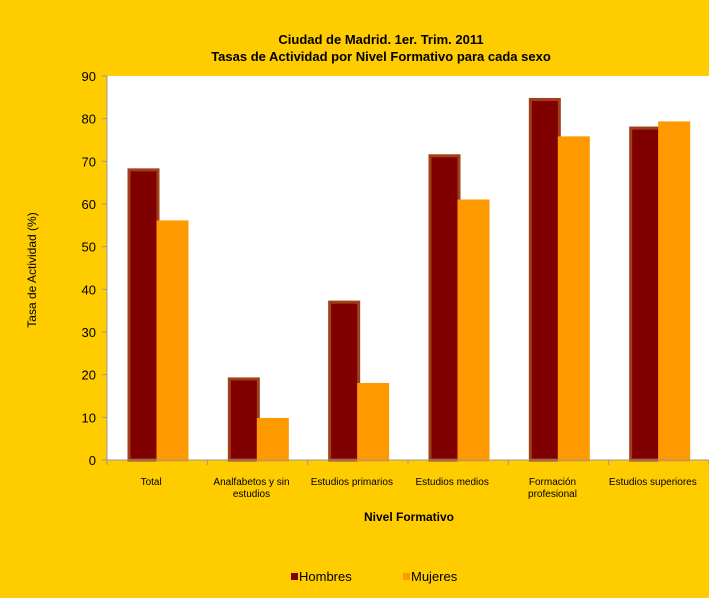 The height and width of the screenshot is (598, 709). I want to click on y-tick-label-0: 0, so click(92, 460).